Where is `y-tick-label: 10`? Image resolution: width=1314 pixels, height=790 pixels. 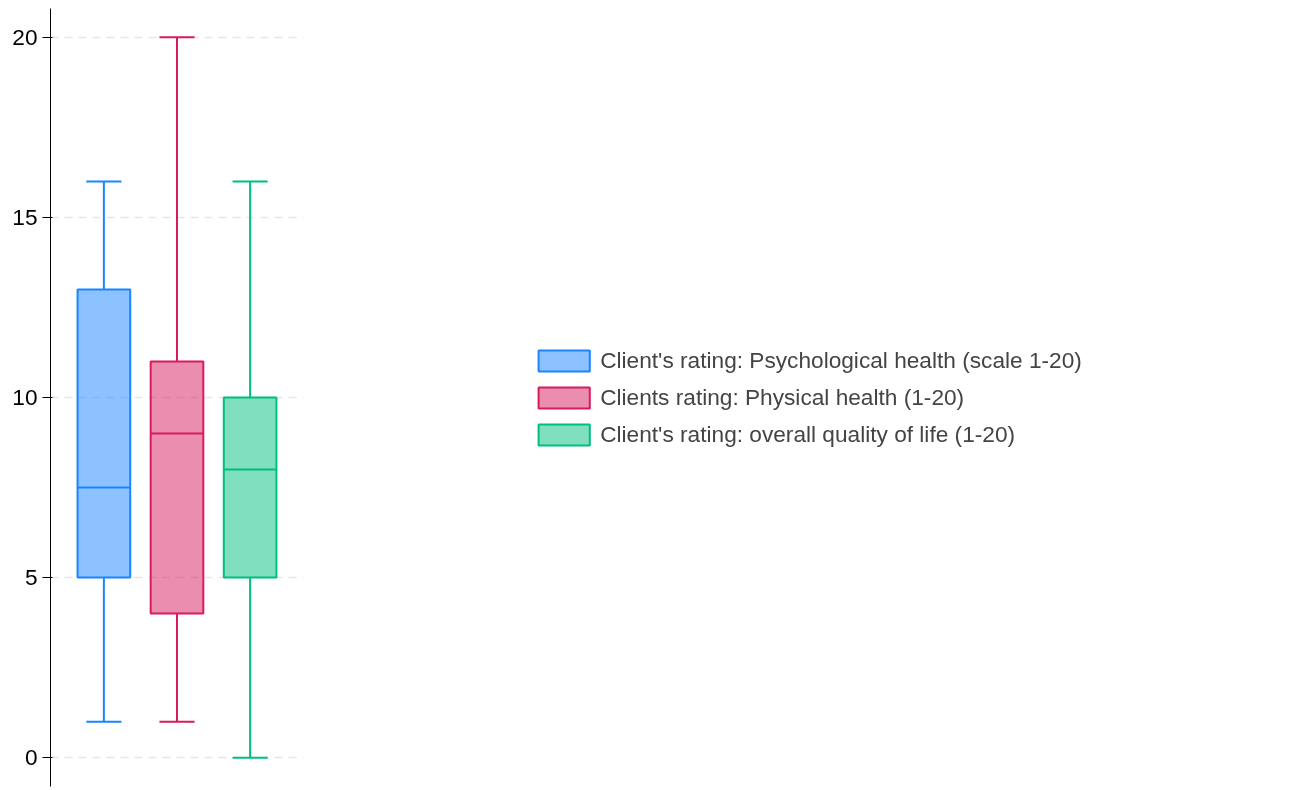 y-tick-label: 10 is located at coordinates (25, 397).